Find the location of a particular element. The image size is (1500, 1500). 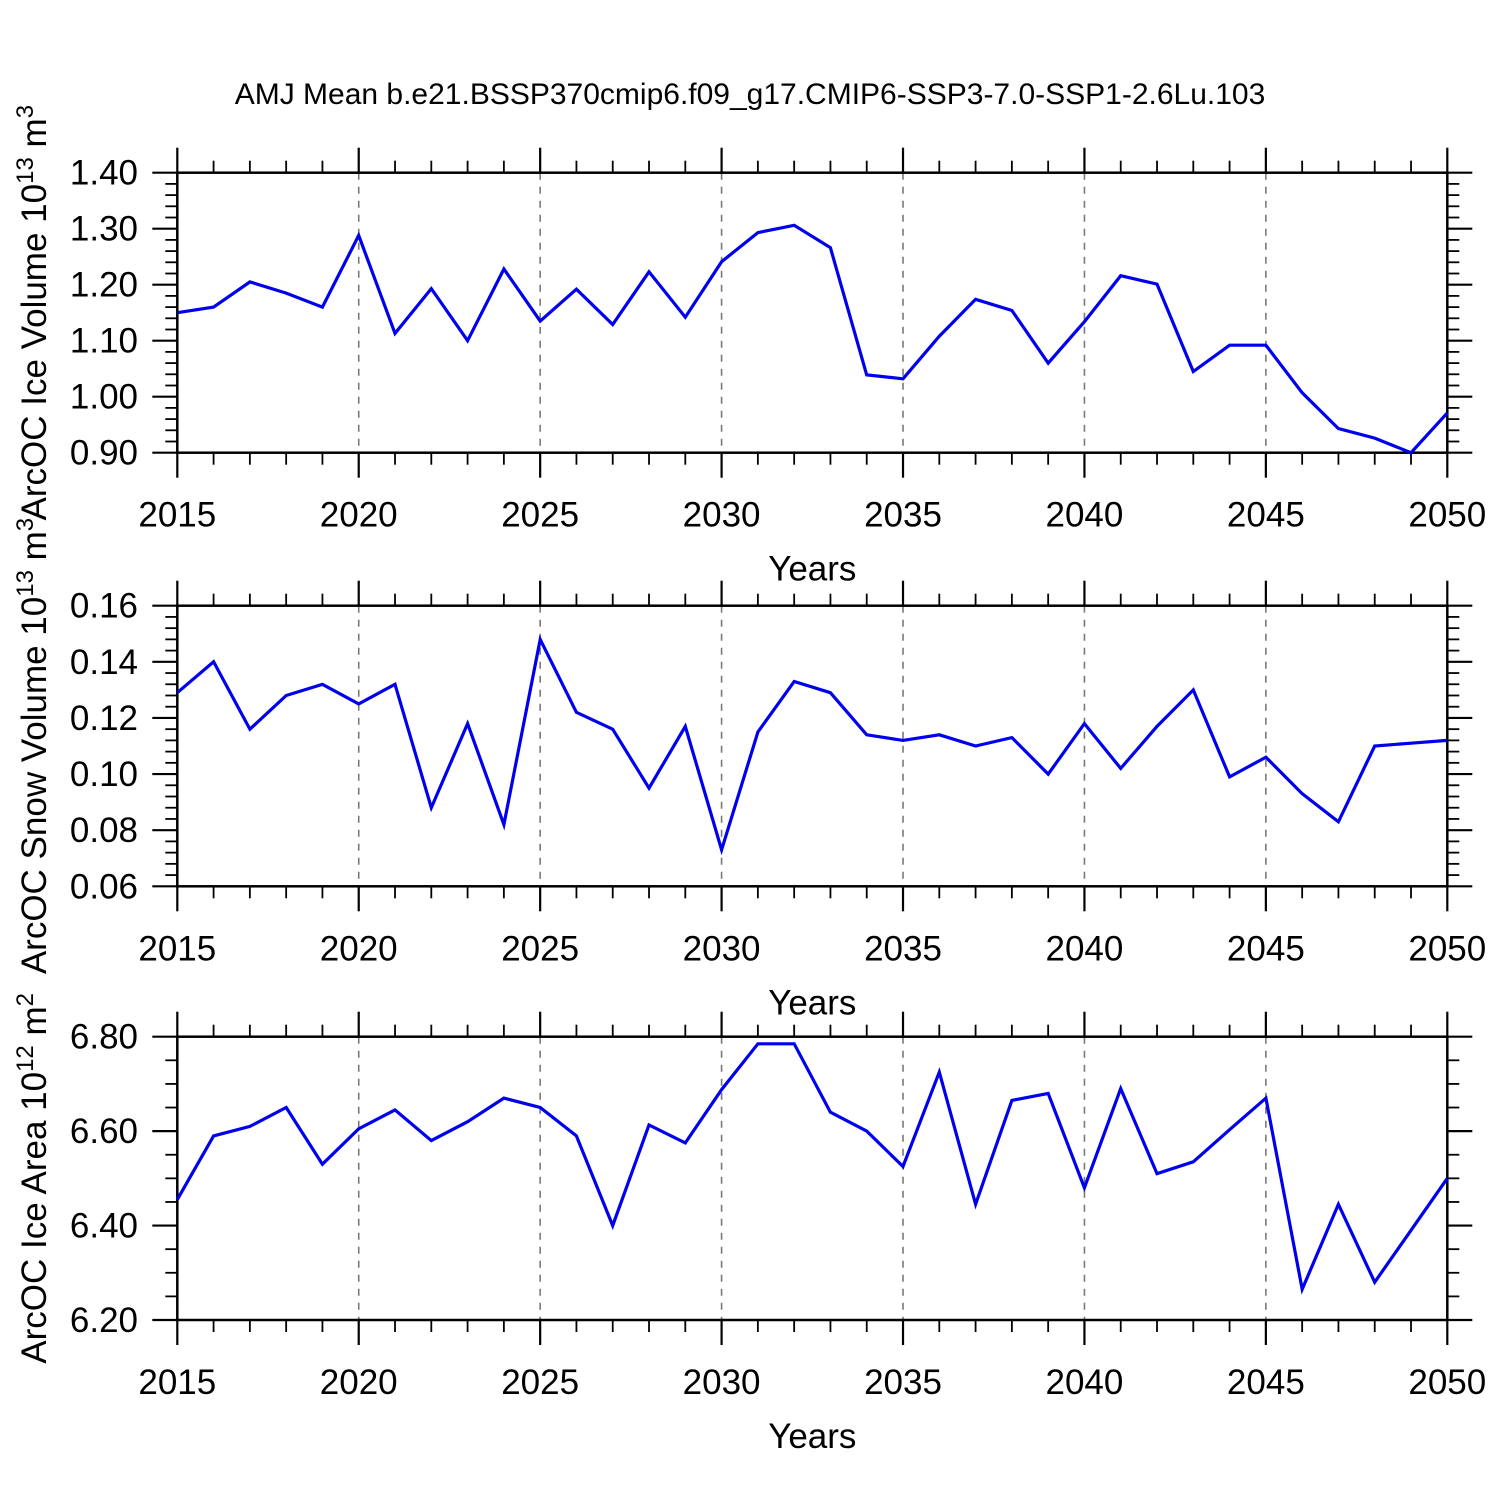

y-tick-label: 6.80 is located at coordinates (104, 1037).